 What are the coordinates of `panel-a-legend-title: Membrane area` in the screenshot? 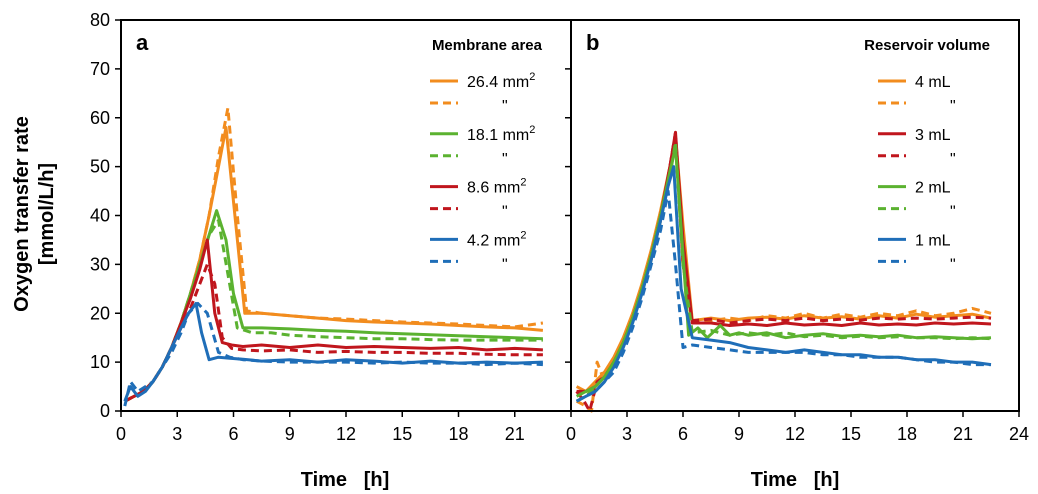 It's located at (487, 45).